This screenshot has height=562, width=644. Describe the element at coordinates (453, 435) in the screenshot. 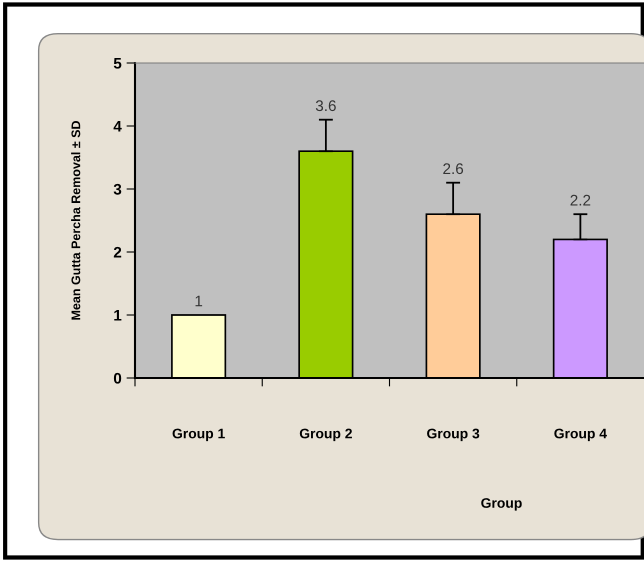

I see `x-tick-label: Group 3` at that location.